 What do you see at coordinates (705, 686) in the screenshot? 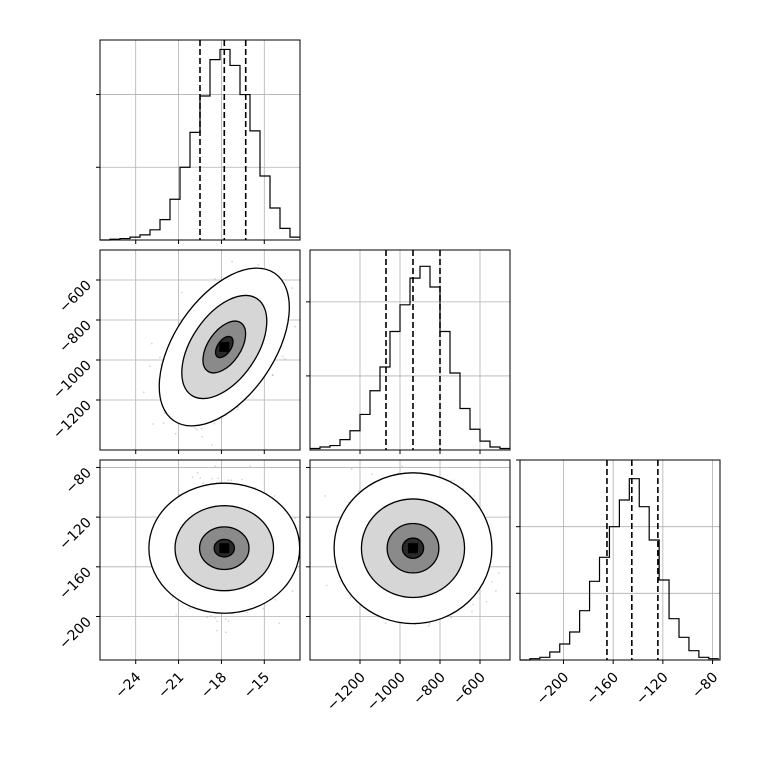
I see `x-tick-label: −80` at bounding box center [705, 686].